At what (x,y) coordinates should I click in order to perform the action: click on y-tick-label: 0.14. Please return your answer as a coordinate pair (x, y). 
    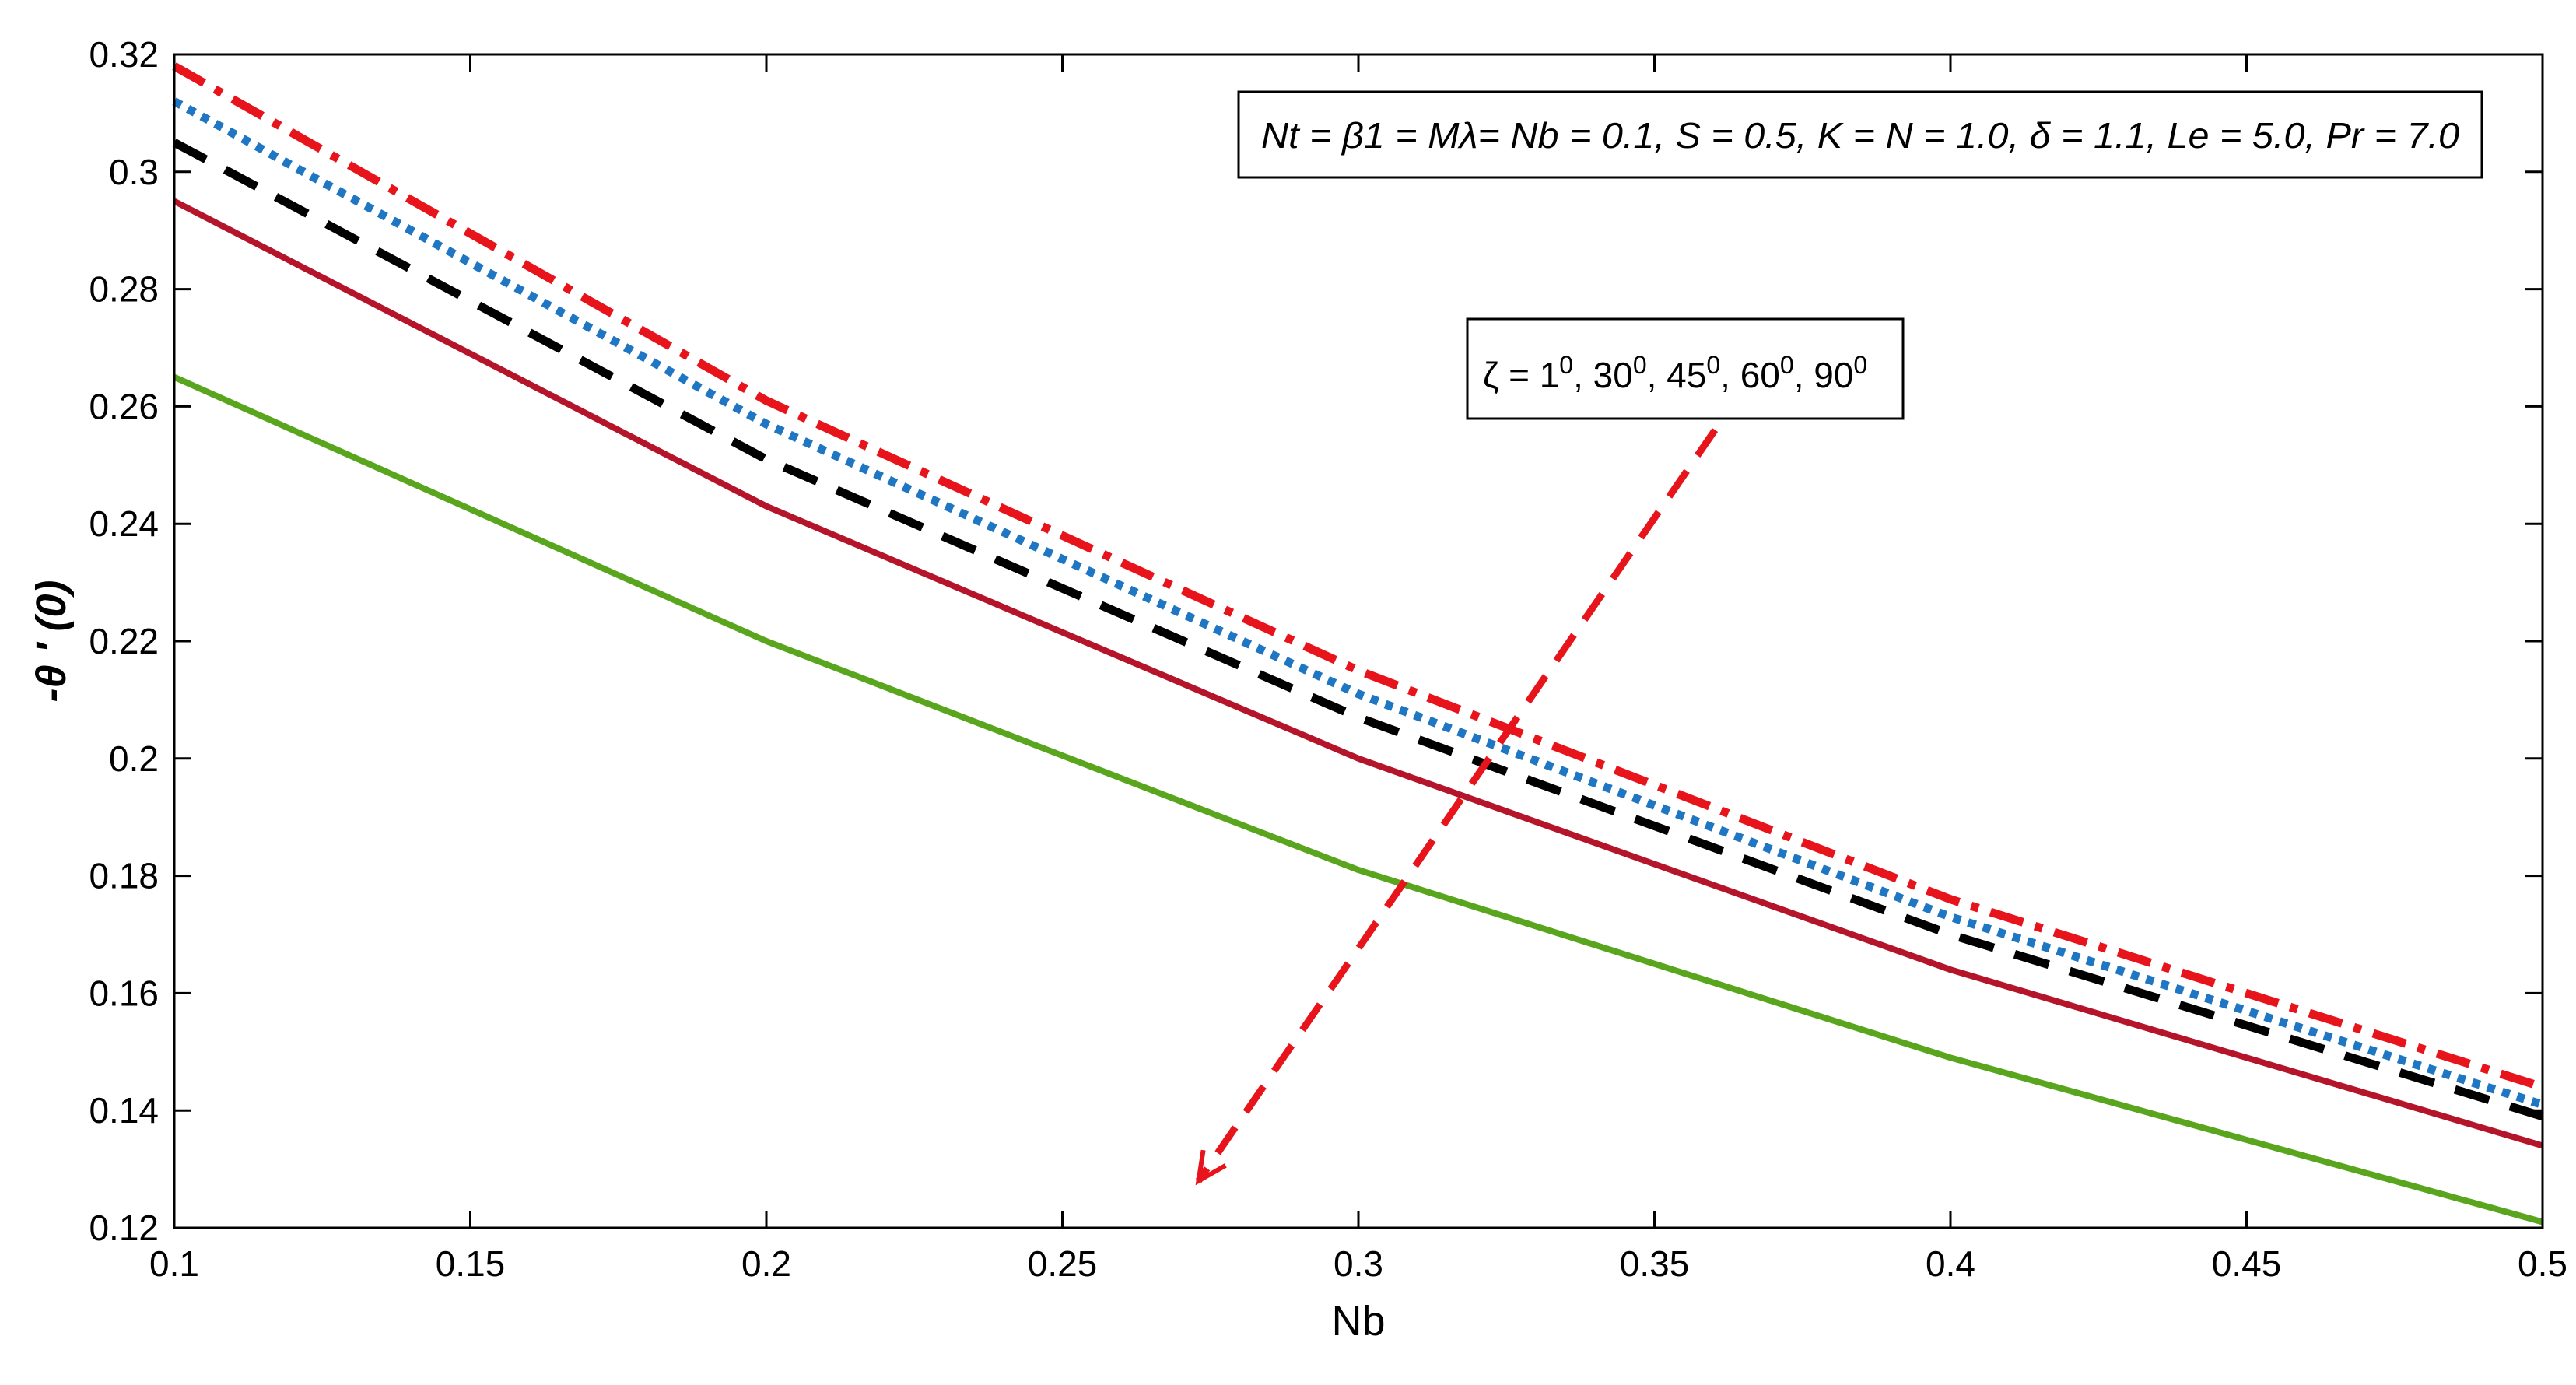
    Looking at the image, I should click on (124, 1110).